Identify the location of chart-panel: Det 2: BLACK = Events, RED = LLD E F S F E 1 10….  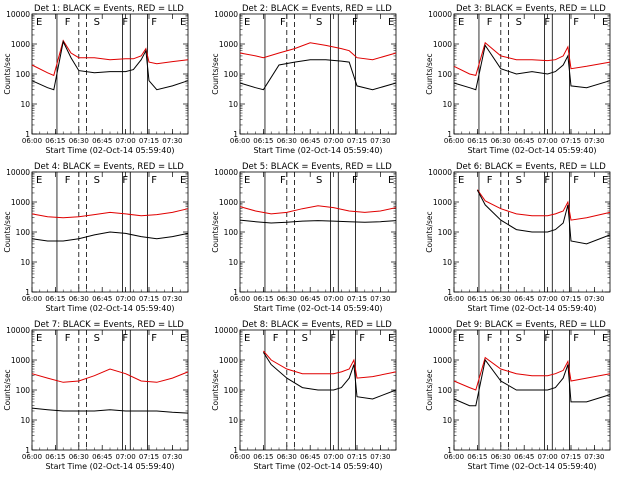
(304, 79).